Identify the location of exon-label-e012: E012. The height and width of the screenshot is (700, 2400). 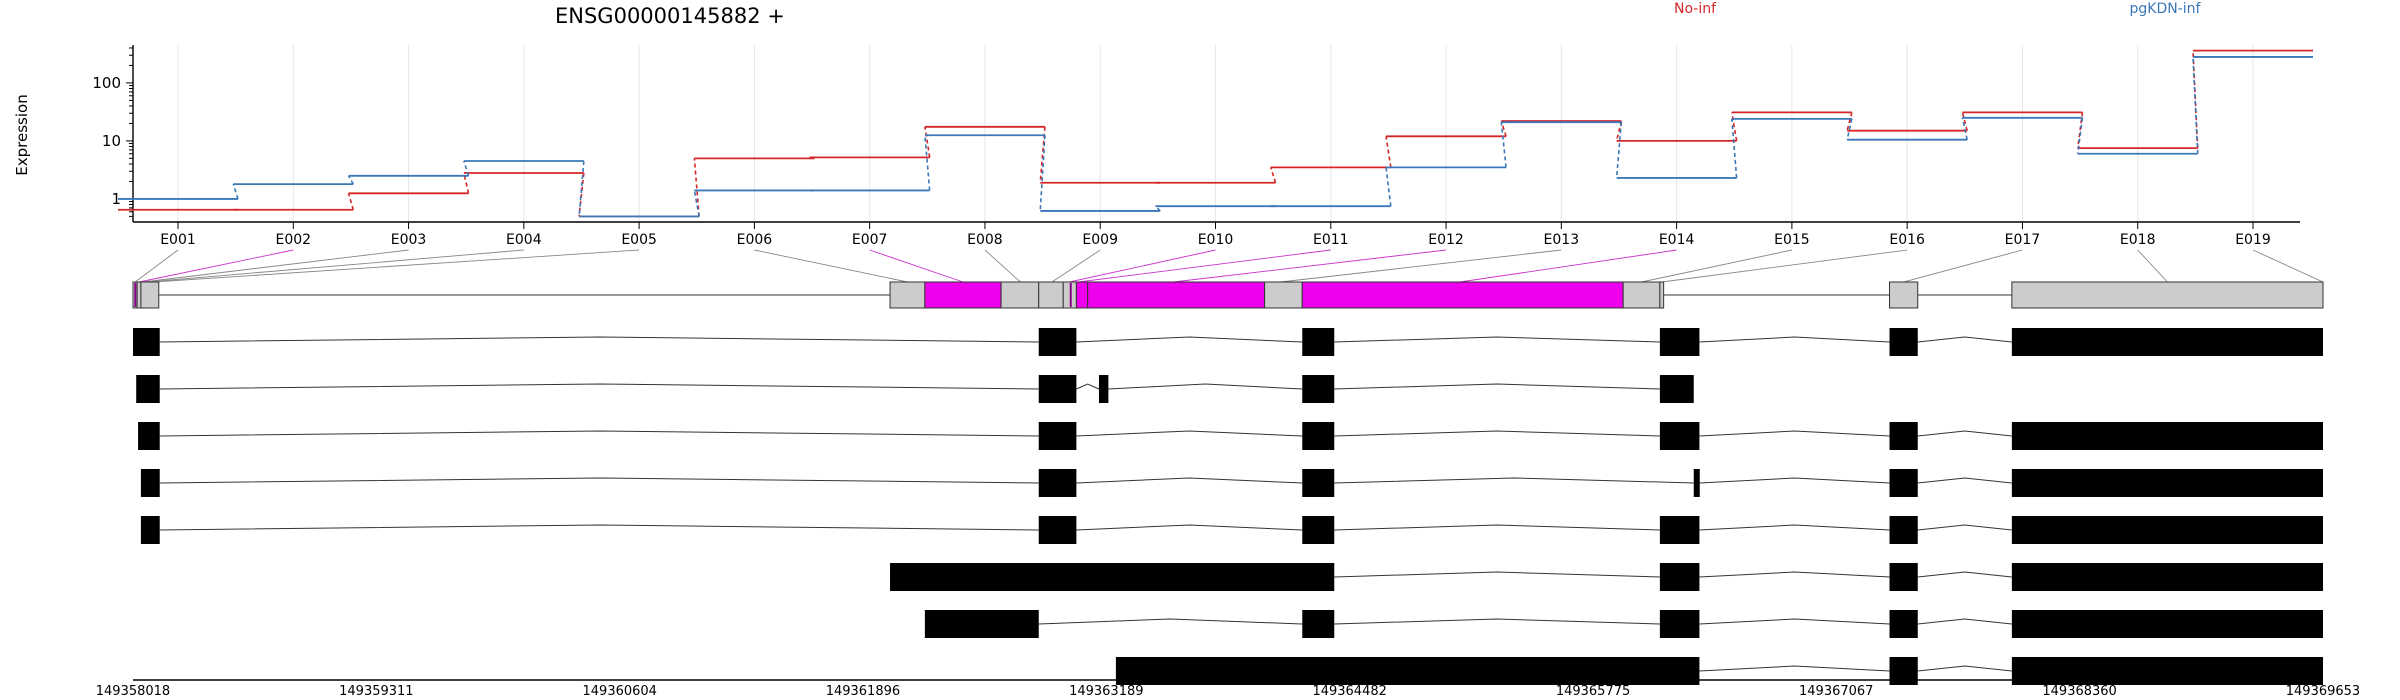
(1446, 240).